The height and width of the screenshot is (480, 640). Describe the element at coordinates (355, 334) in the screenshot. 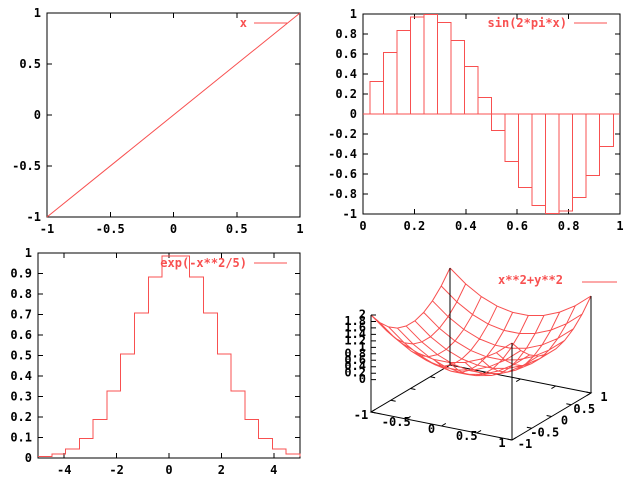

I see `svg-text: 1.4` at that location.